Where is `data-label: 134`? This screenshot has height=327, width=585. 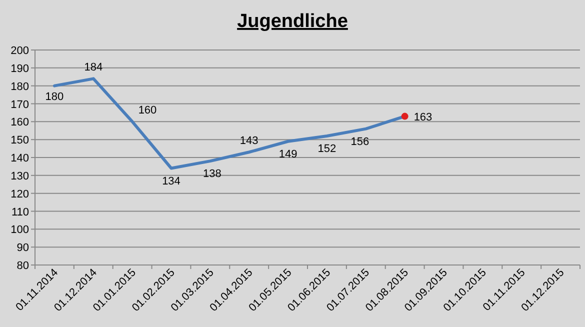 data-label: 134 is located at coordinates (171, 181).